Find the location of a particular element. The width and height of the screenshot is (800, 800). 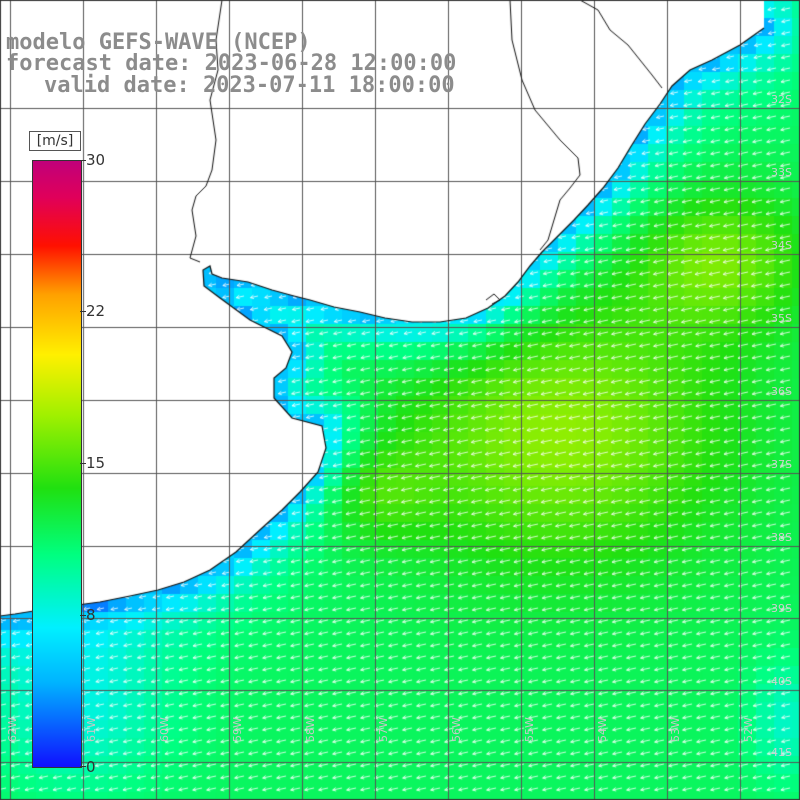

colorbar-tick-30: 30 is located at coordinates (96, 160).